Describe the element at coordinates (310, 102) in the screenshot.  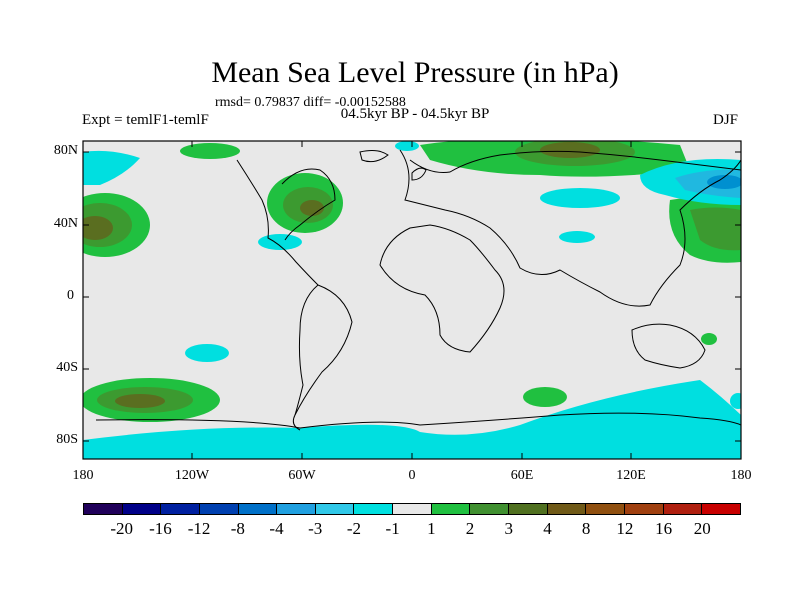
I see `stats-text: rmsd= 0.79837 diff= -0.00152588` at that location.